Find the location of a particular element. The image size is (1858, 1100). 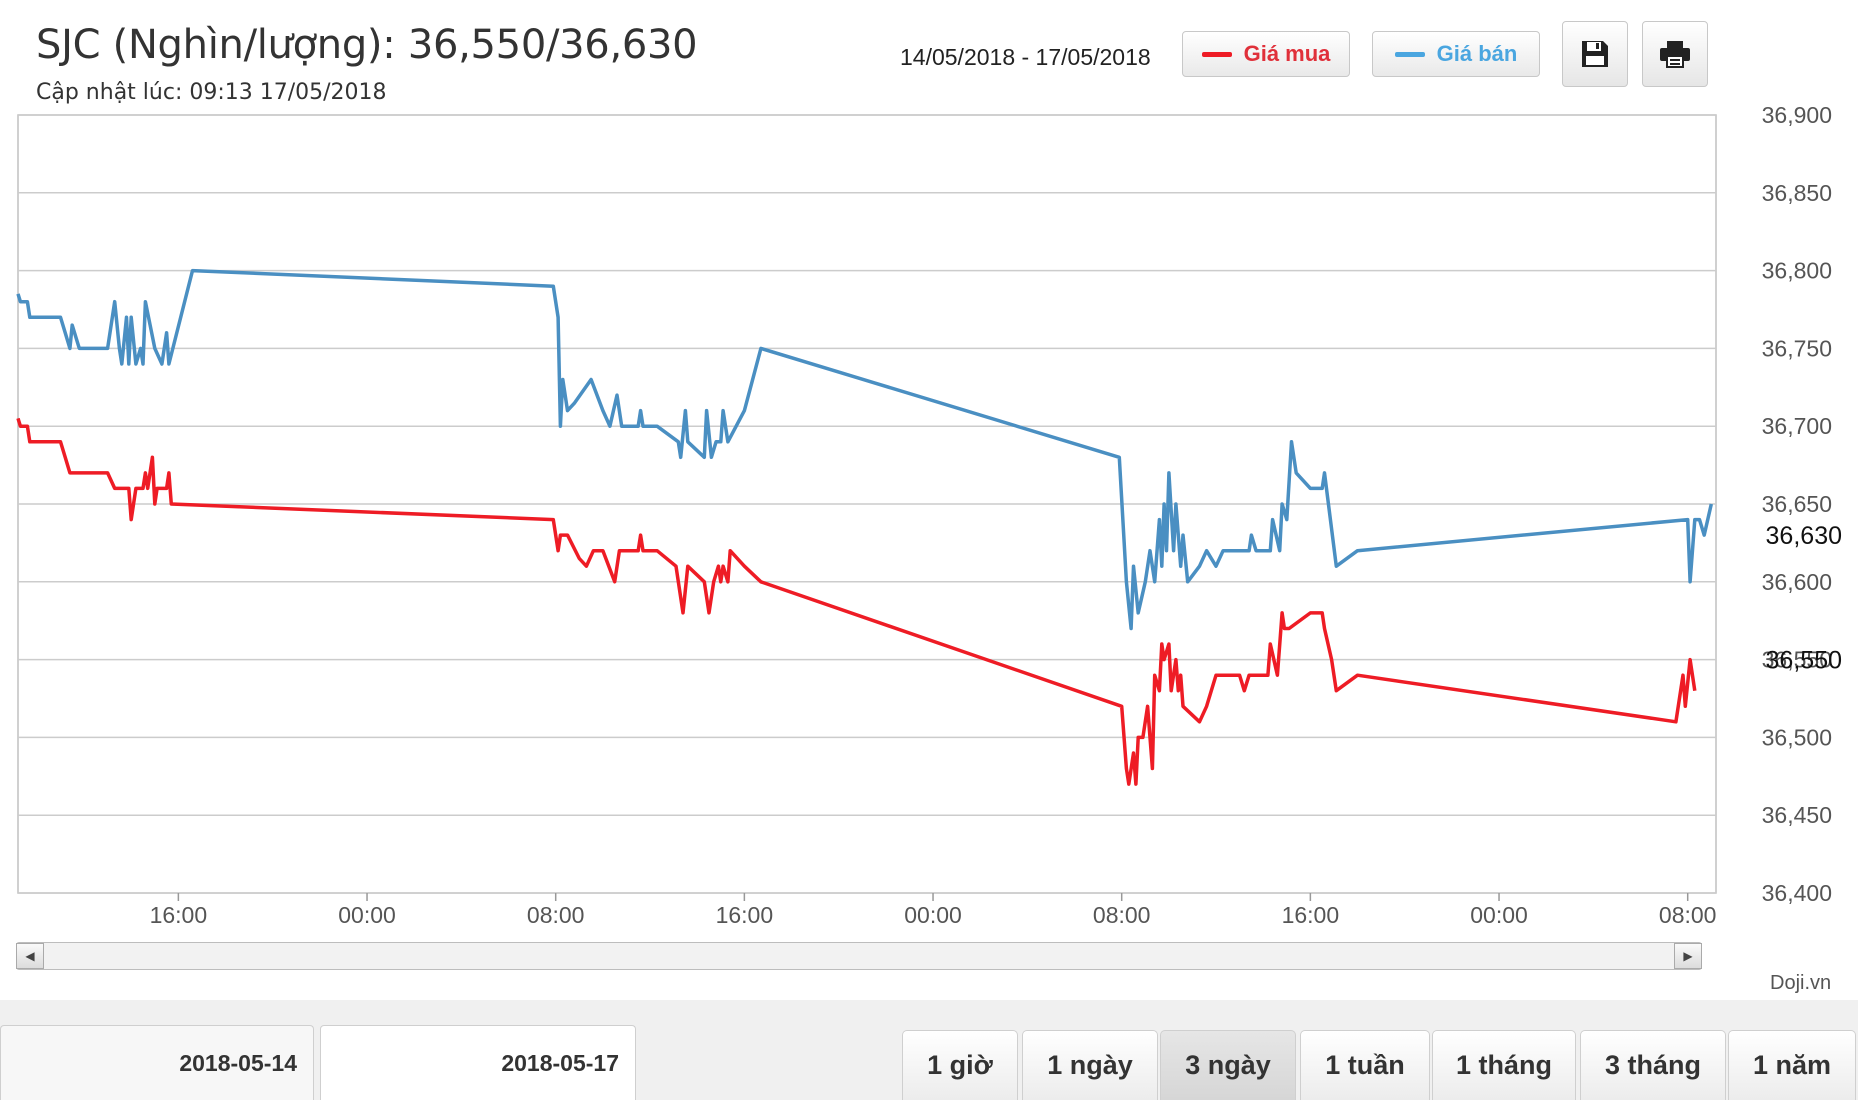

period-label: 3 tháng is located at coordinates (1652, 1065).